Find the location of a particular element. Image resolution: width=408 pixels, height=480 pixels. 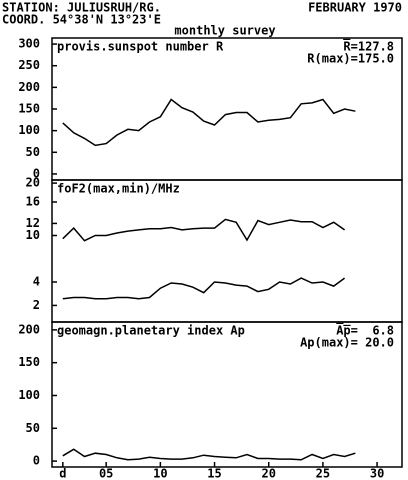

y-tick-label: 12 is located at coordinates (33, 223).